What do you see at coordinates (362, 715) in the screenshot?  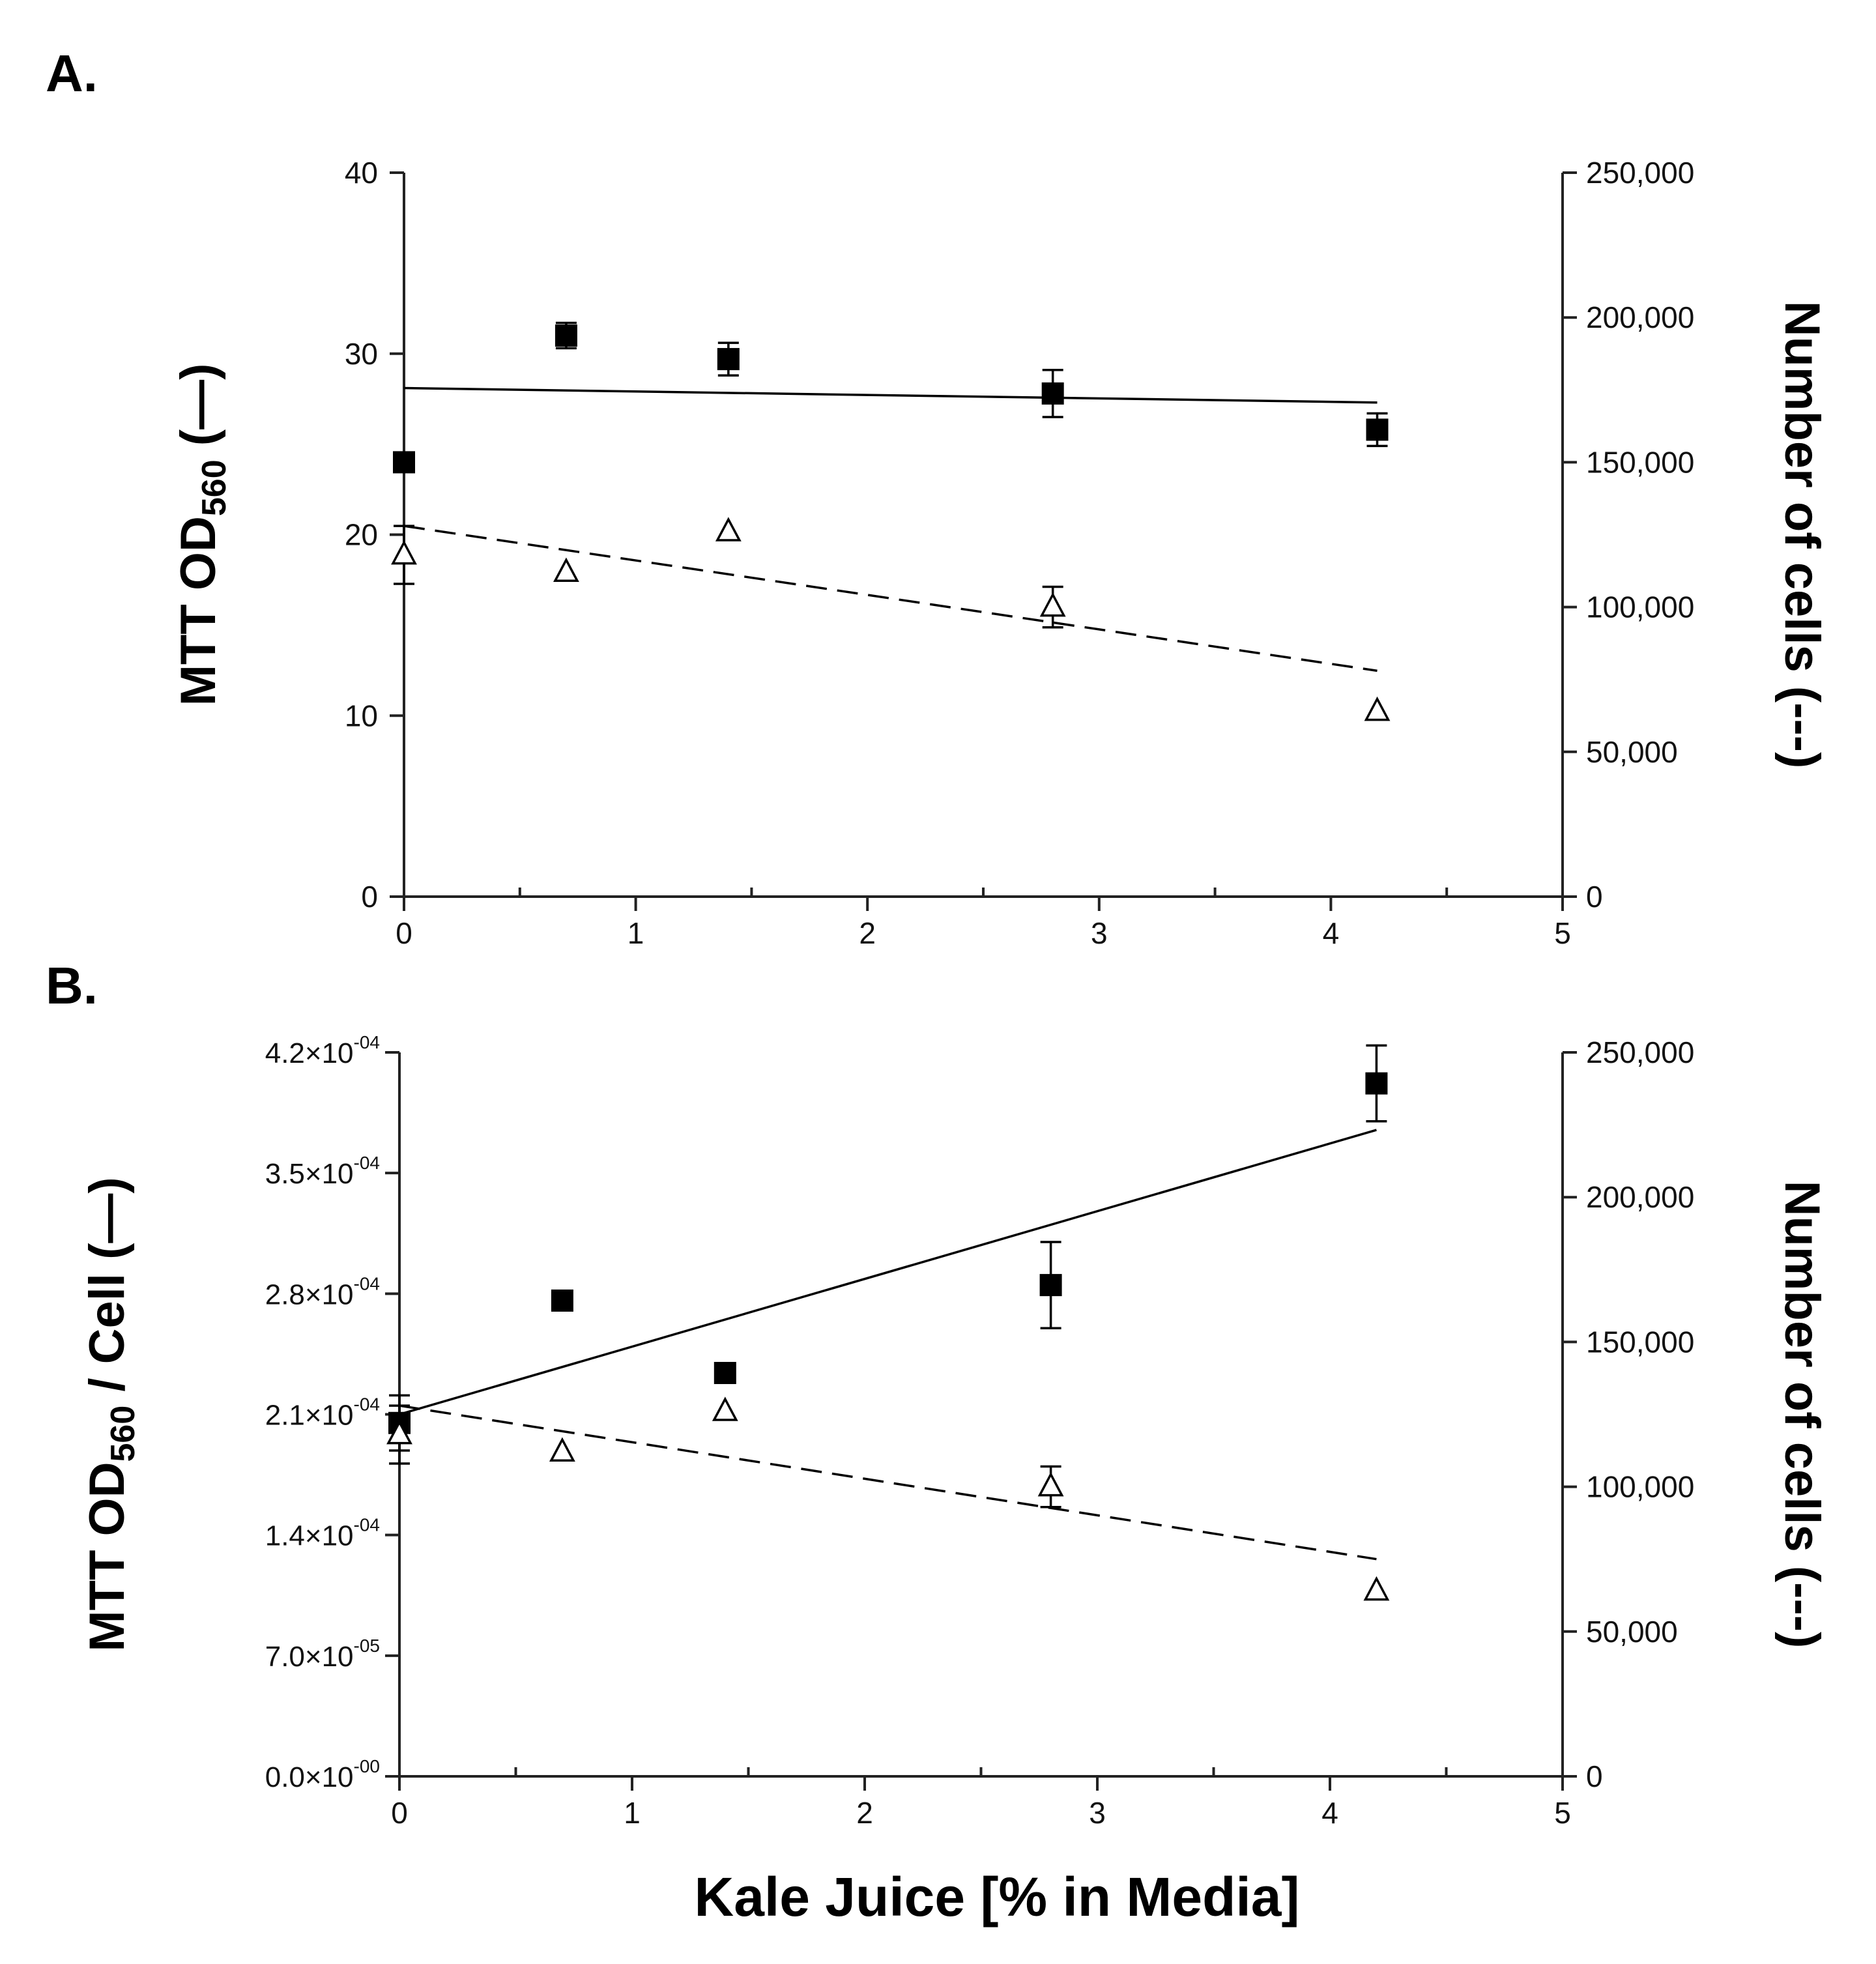 I see `y-left-tick-label: 10` at bounding box center [362, 715].